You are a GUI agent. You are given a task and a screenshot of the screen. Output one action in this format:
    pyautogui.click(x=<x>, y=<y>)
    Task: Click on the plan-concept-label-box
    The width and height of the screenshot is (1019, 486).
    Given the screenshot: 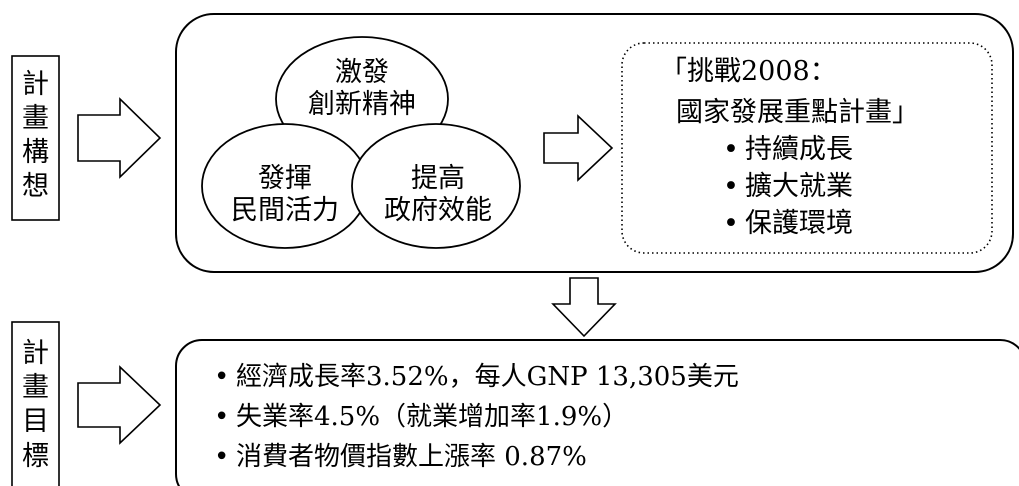 What is the action you would take?
    pyautogui.click(x=35, y=138)
    